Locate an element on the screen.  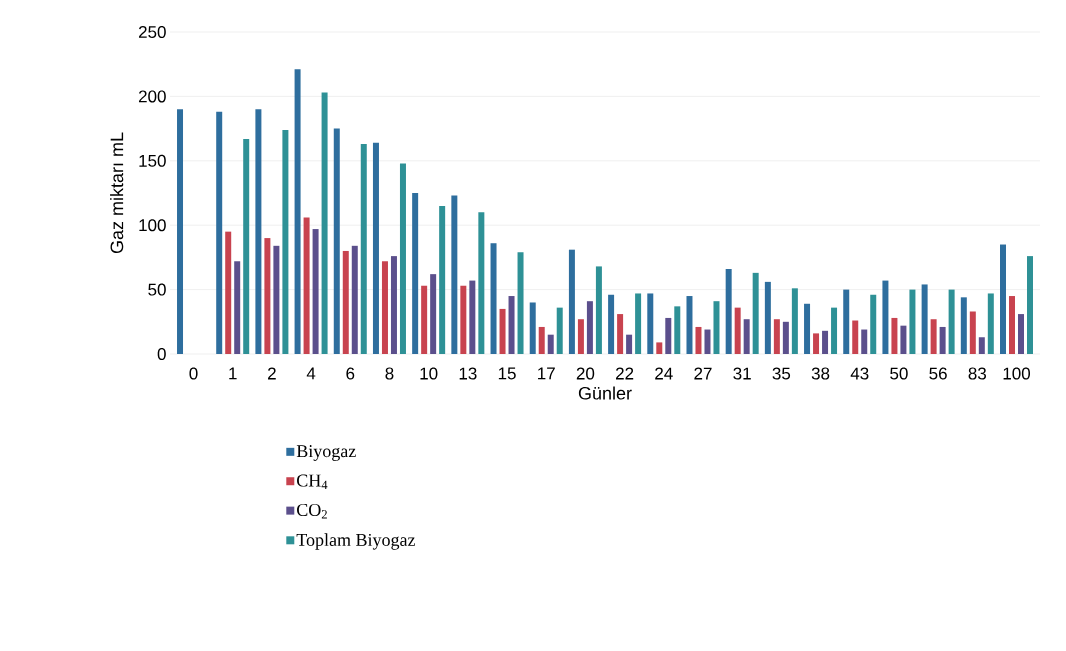
x-tick-label: 50 is located at coordinates (899, 373).